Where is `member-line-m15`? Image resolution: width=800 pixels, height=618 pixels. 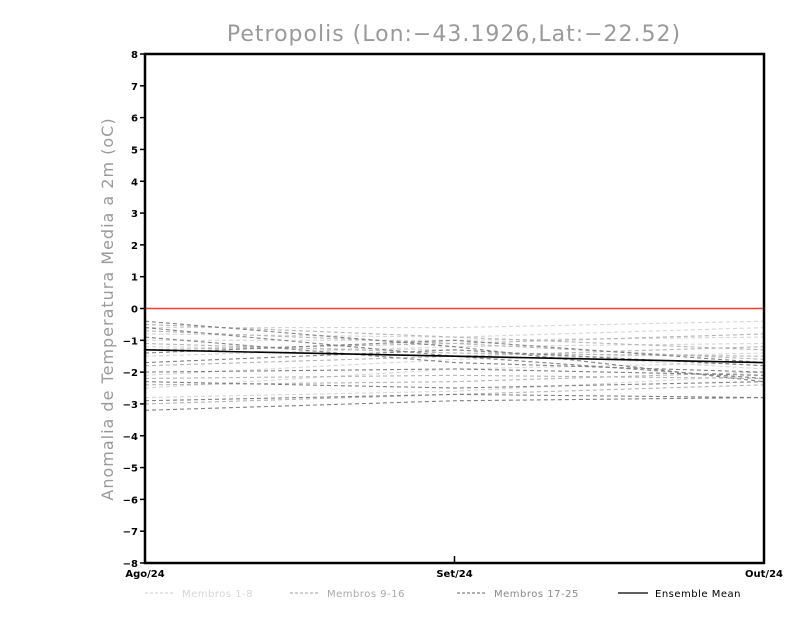
member-line-m15 is located at coordinates (454, 349).